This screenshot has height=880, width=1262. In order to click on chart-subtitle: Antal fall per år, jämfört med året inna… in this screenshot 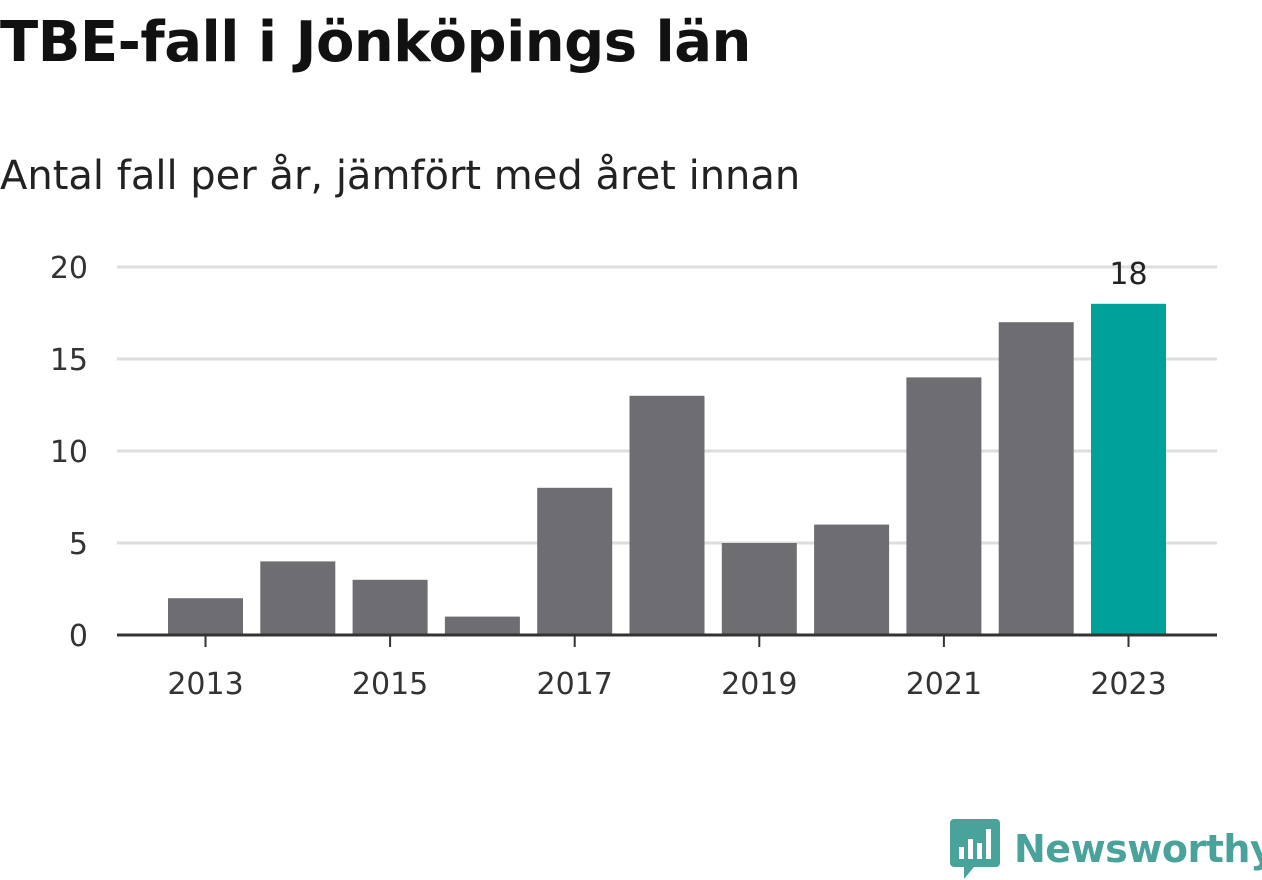, I will do `click(400, 176)`.